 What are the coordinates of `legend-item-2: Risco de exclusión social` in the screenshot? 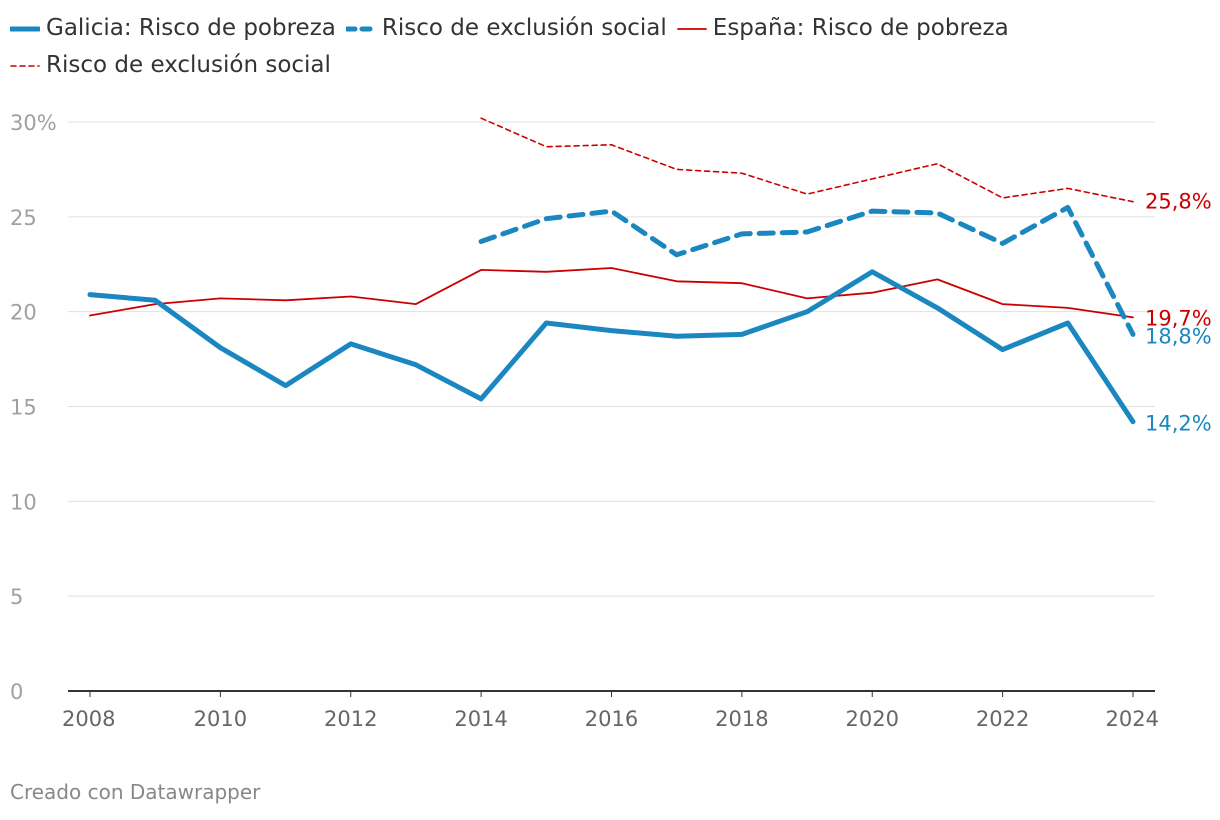 It's located at (506, 28).